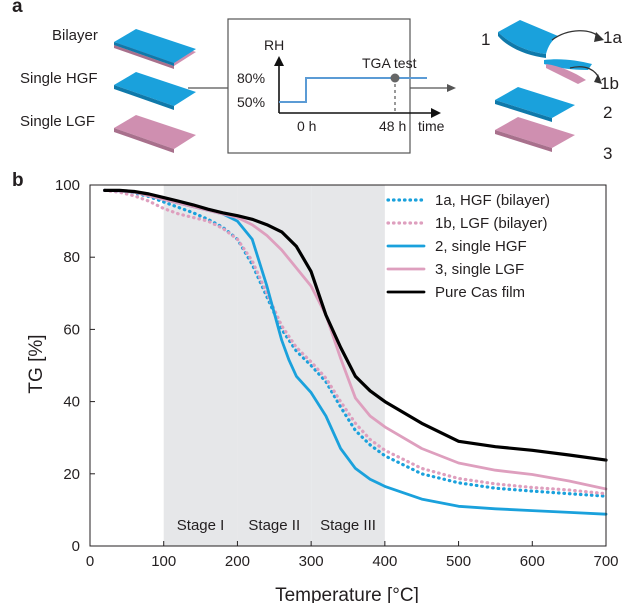 The height and width of the screenshot is (603, 628). I want to click on y-tick-label-1: 20, so click(71, 474).